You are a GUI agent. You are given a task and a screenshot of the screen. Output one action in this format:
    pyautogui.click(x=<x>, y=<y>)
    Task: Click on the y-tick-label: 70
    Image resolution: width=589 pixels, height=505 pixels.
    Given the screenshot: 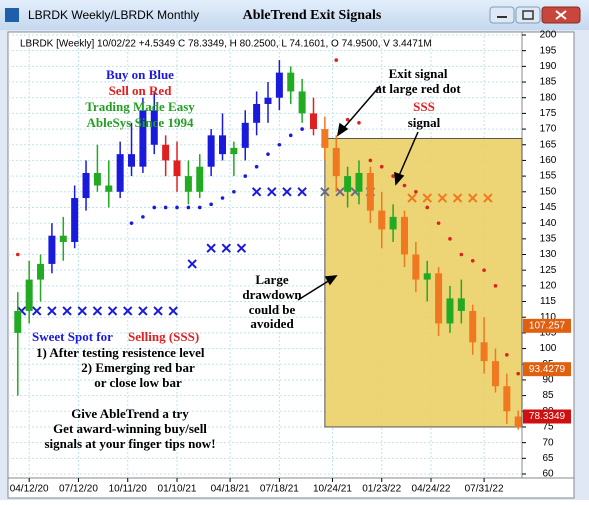 What is the action you would take?
    pyautogui.click(x=548, y=442)
    